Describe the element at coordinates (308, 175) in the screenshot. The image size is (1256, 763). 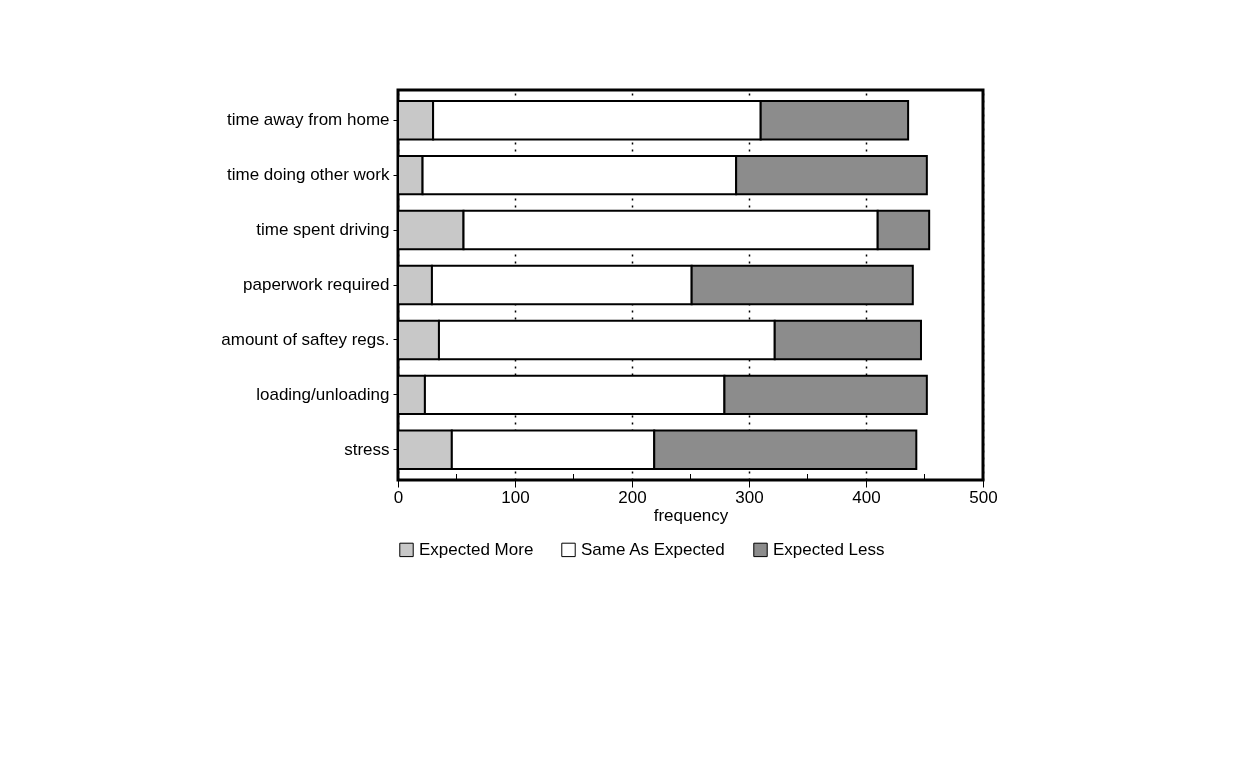
I see `y-tick-label: time doing other work` at that location.